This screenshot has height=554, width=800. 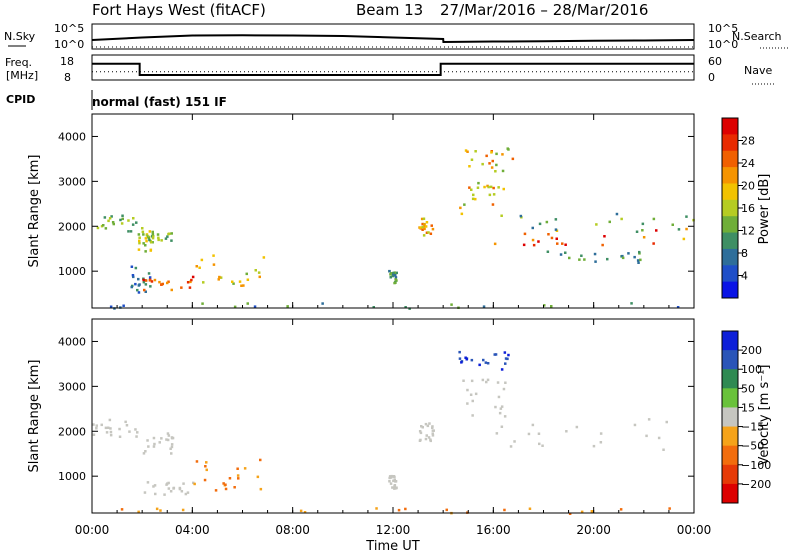 I want to click on colorbar-segment, so click(x=730, y=159).